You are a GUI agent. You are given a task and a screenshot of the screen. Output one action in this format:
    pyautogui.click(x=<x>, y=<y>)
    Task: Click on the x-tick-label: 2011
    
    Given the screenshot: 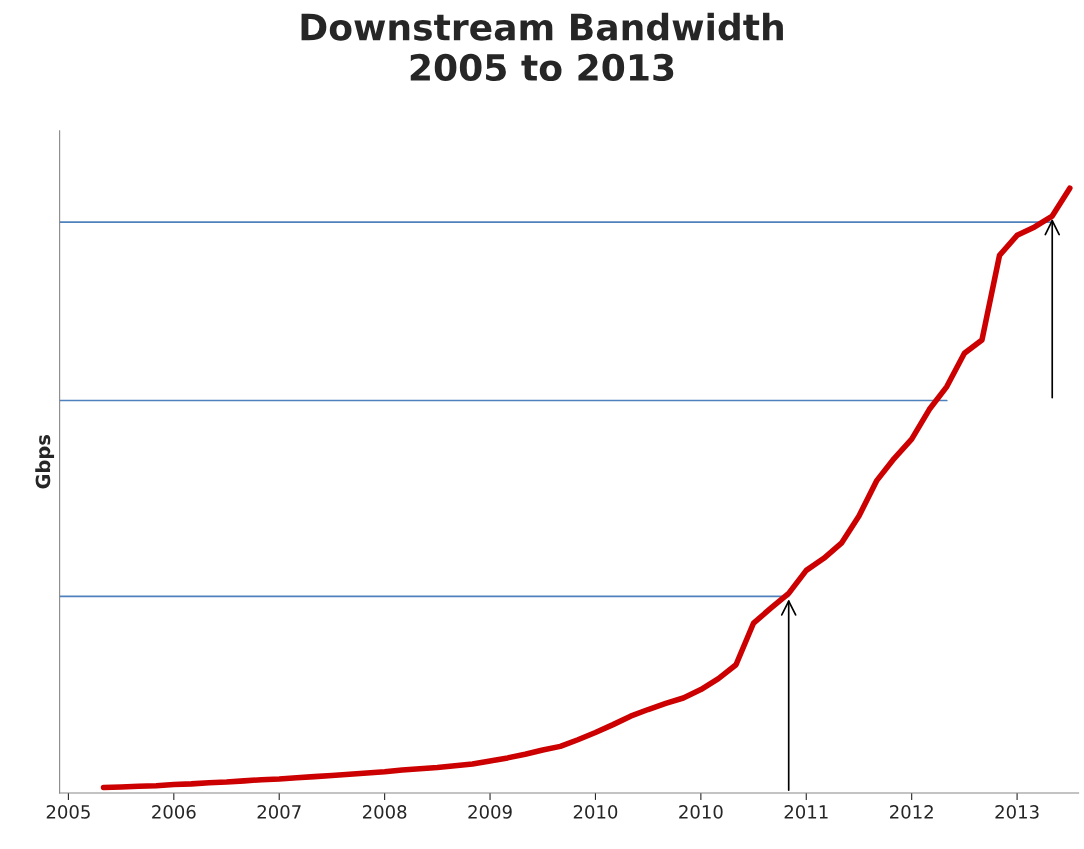 What is the action you would take?
    pyautogui.click(x=806, y=812)
    